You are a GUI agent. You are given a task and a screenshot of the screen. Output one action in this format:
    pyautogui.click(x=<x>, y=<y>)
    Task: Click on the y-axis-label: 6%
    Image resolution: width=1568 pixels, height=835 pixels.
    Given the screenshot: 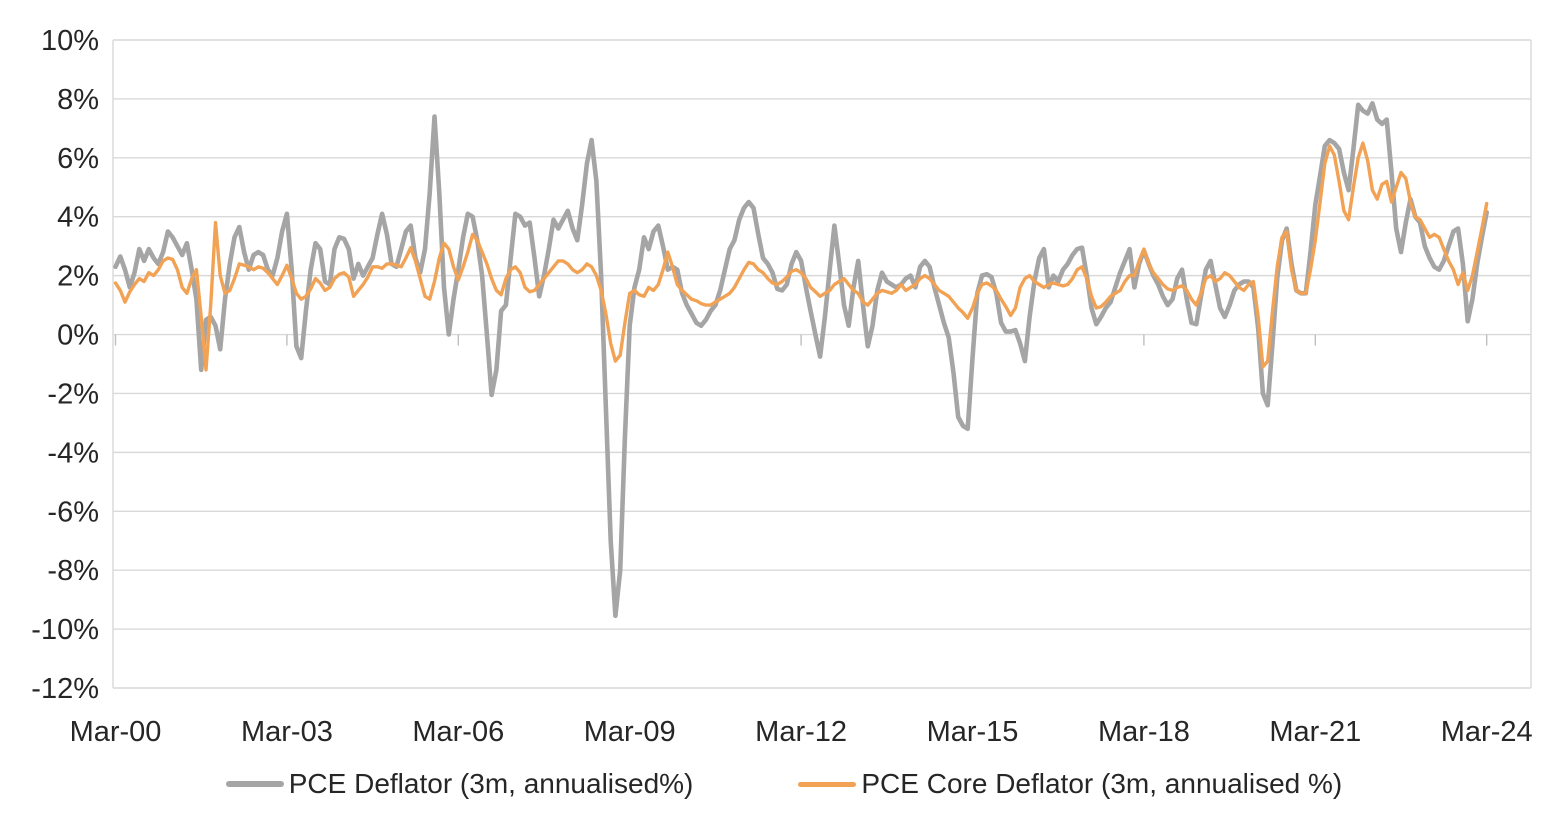 What is the action you would take?
    pyautogui.click(x=78, y=159)
    